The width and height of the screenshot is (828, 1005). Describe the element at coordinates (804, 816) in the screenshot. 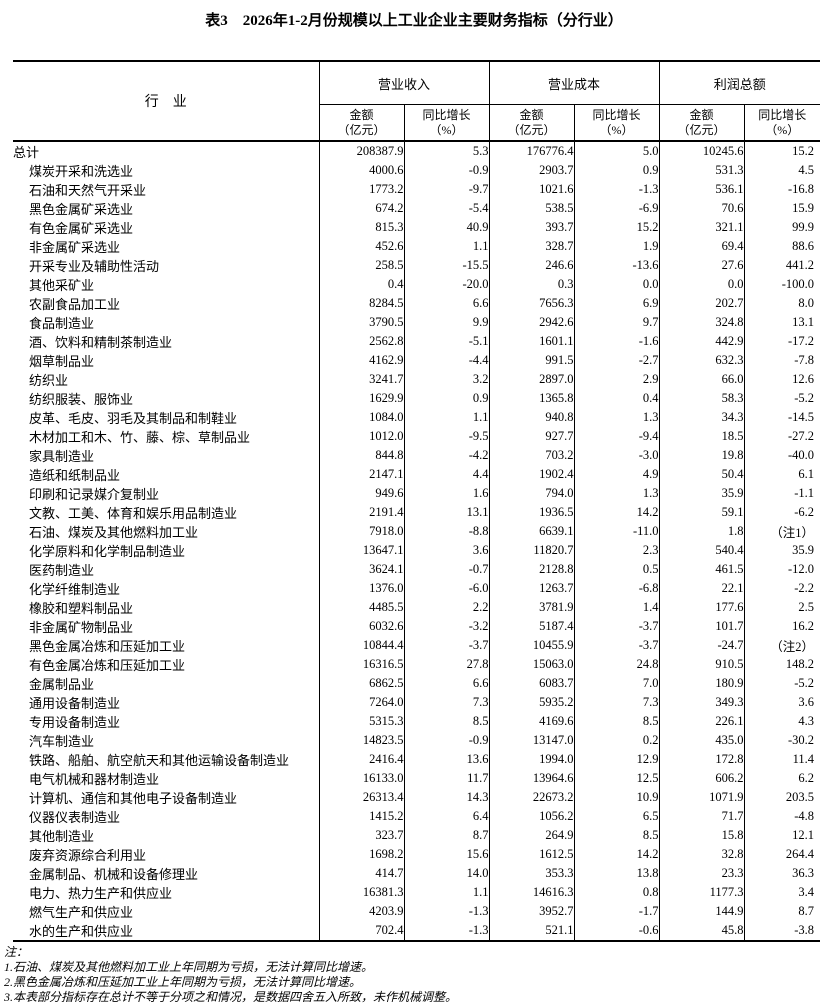

I see `value-cell: -4.8` at that location.